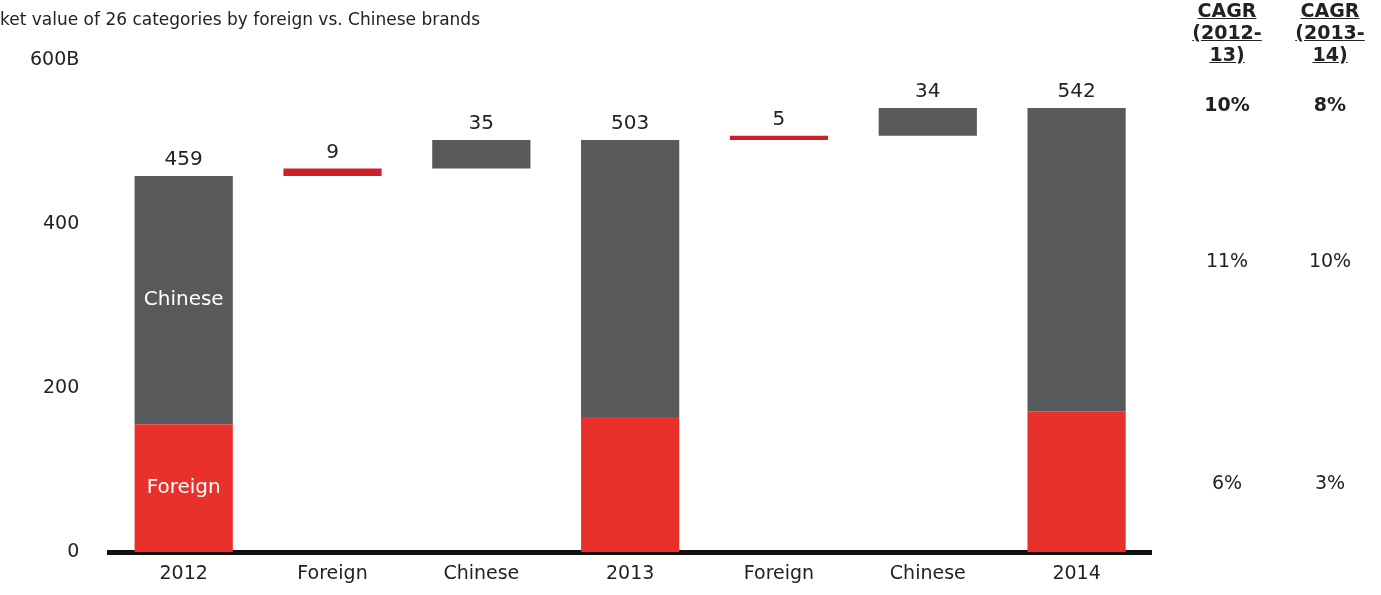 The height and width of the screenshot is (595, 1381). I want to click on x-tick-label: 2014, so click(1076, 571).